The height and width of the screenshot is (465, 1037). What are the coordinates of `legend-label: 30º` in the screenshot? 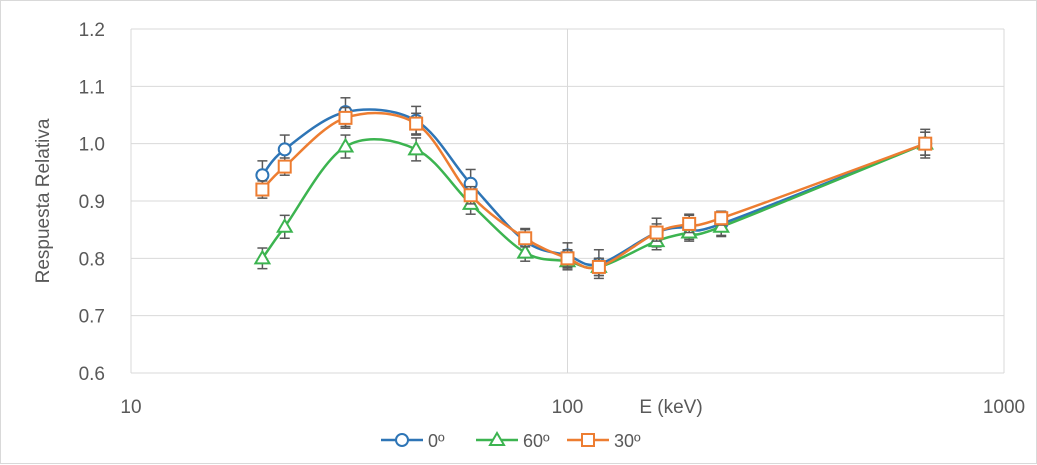 It's located at (627, 441).